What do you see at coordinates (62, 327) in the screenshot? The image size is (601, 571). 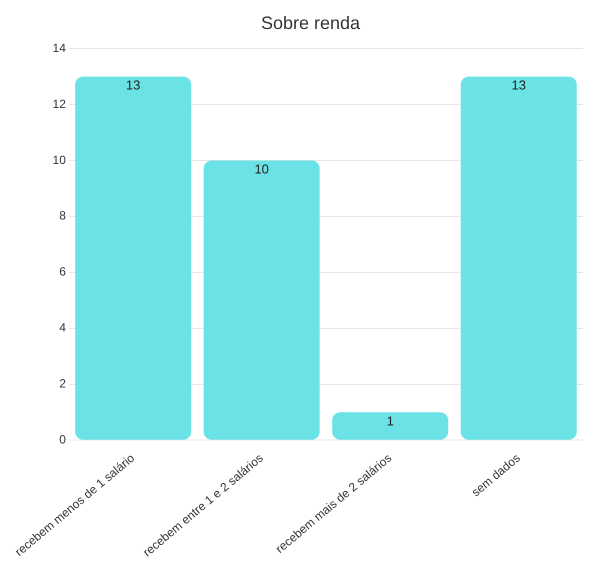 I see `y-tick-label: 4` at bounding box center [62, 327].